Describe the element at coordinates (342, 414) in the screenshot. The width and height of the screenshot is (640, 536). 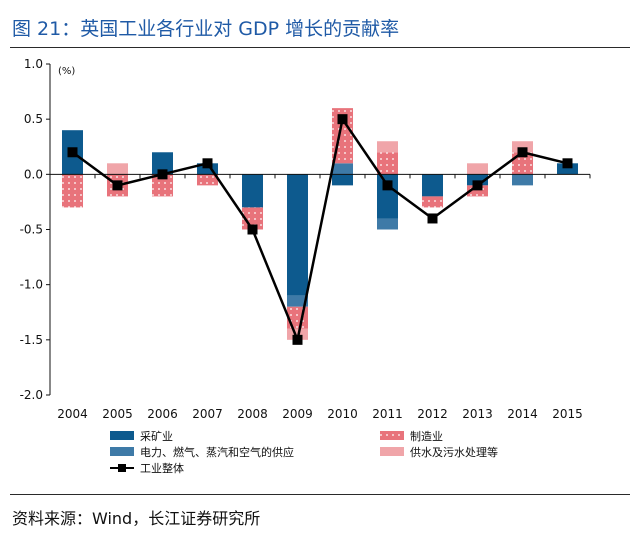
I see `x-tick-label: 2010` at that location.